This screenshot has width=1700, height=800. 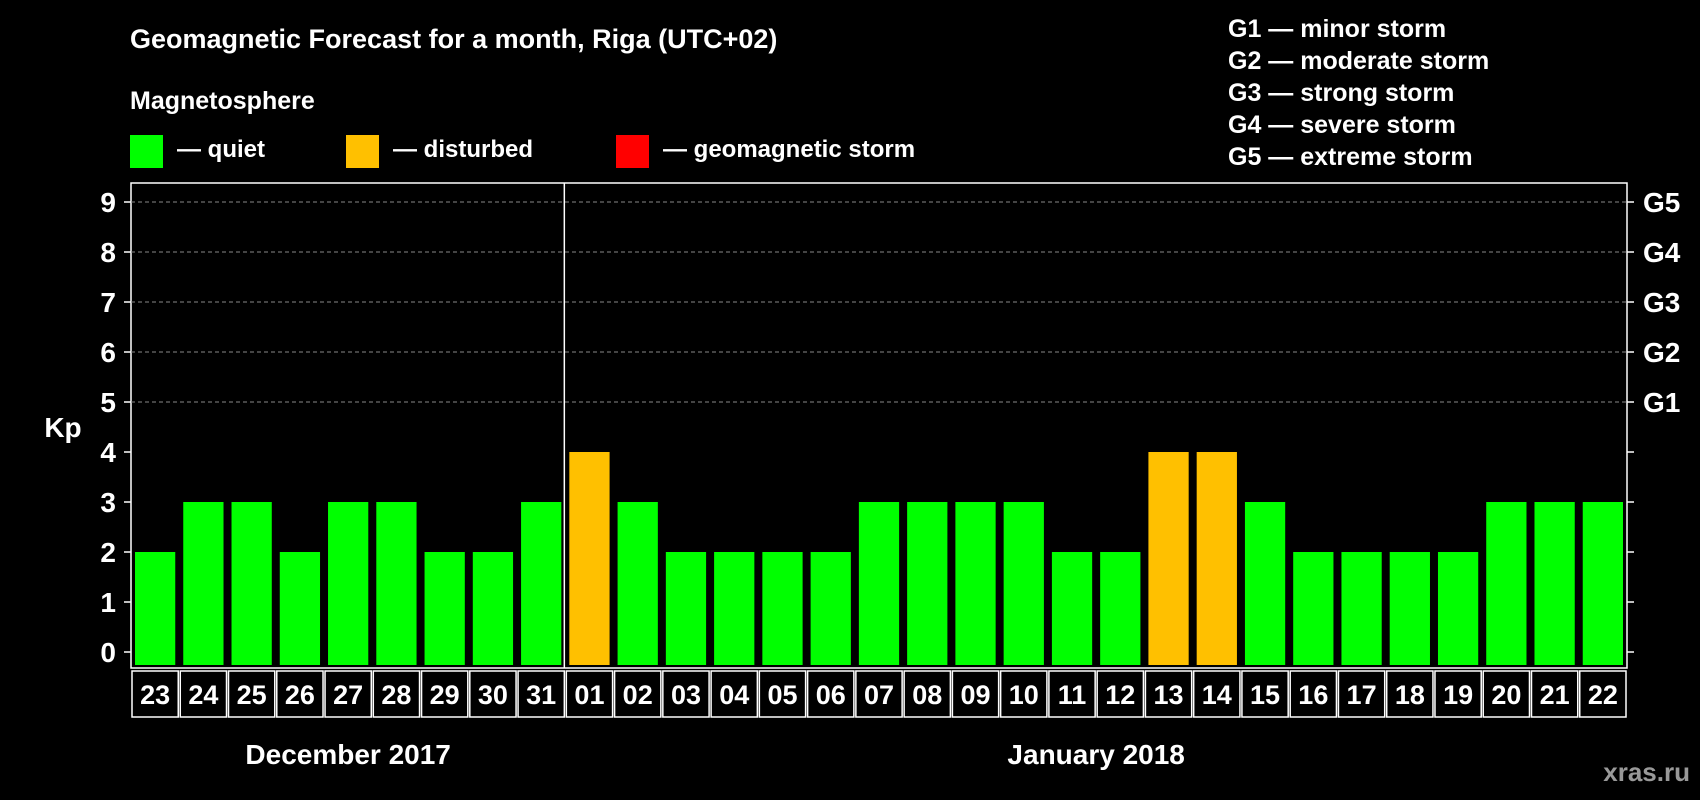 I want to click on legend-label-disturbed: — disturbed, so click(x=463, y=149).